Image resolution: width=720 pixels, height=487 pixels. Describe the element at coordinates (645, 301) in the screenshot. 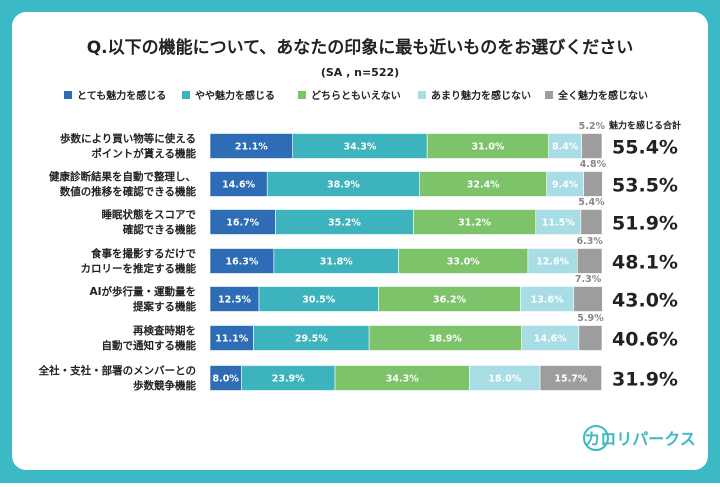

I see `total-label: 43.0%` at that location.